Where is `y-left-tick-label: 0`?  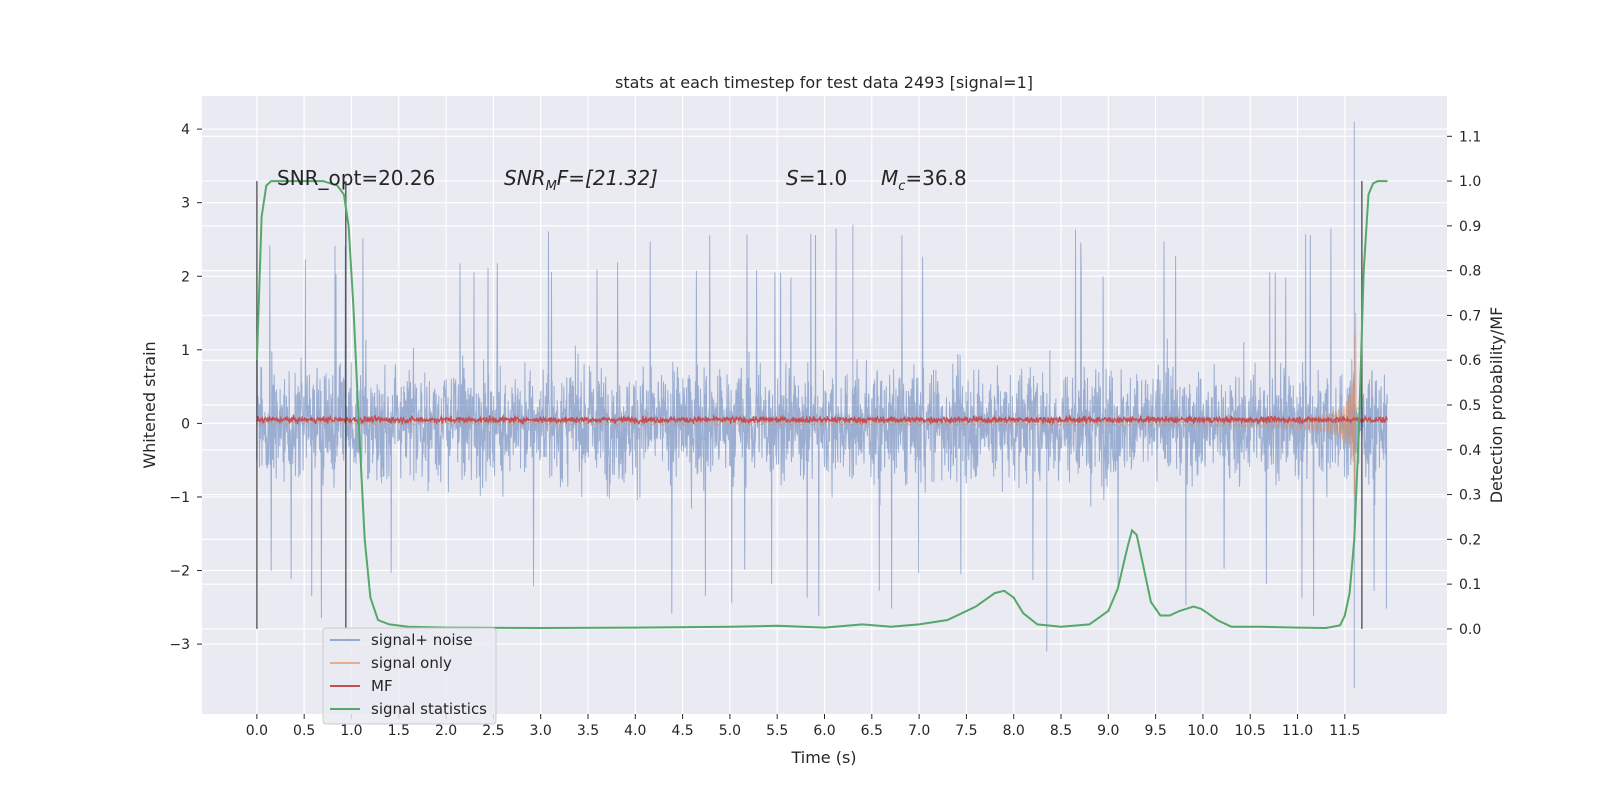 y-left-tick-label: 0 is located at coordinates (185, 424).